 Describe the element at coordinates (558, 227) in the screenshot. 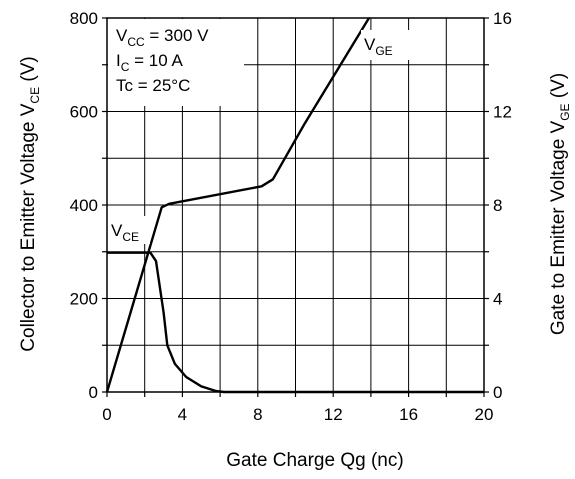

I see `right-y-axis-title-main: Gate to Emitter Voltage V` at that location.